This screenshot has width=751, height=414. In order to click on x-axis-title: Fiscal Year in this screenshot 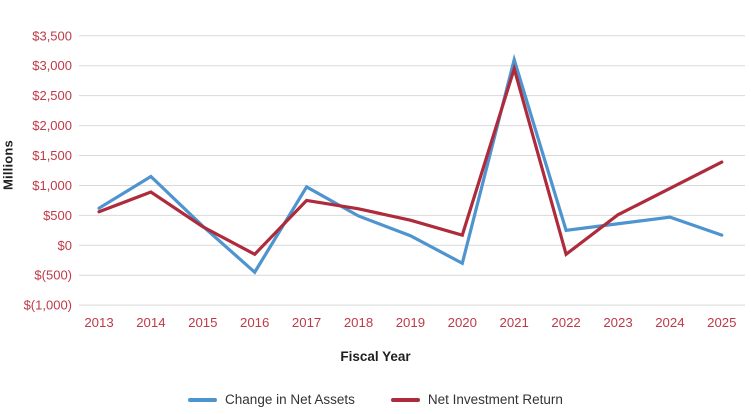, I will do `click(375, 356)`.